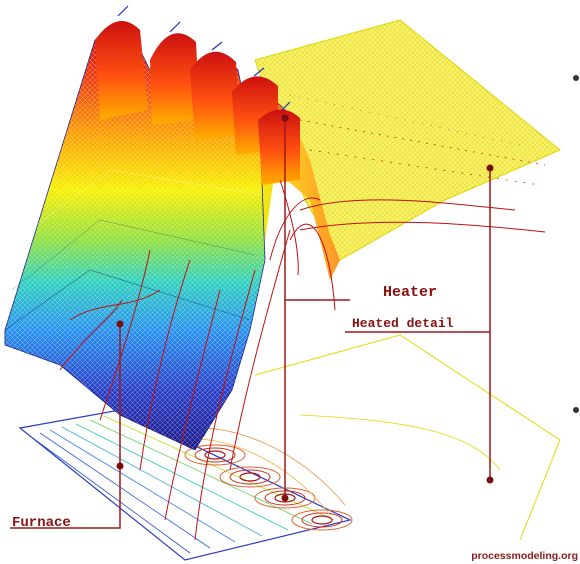 The width and height of the screenshot is (580, 564). I want to click on heater-label: Heater, so click(410, 292).